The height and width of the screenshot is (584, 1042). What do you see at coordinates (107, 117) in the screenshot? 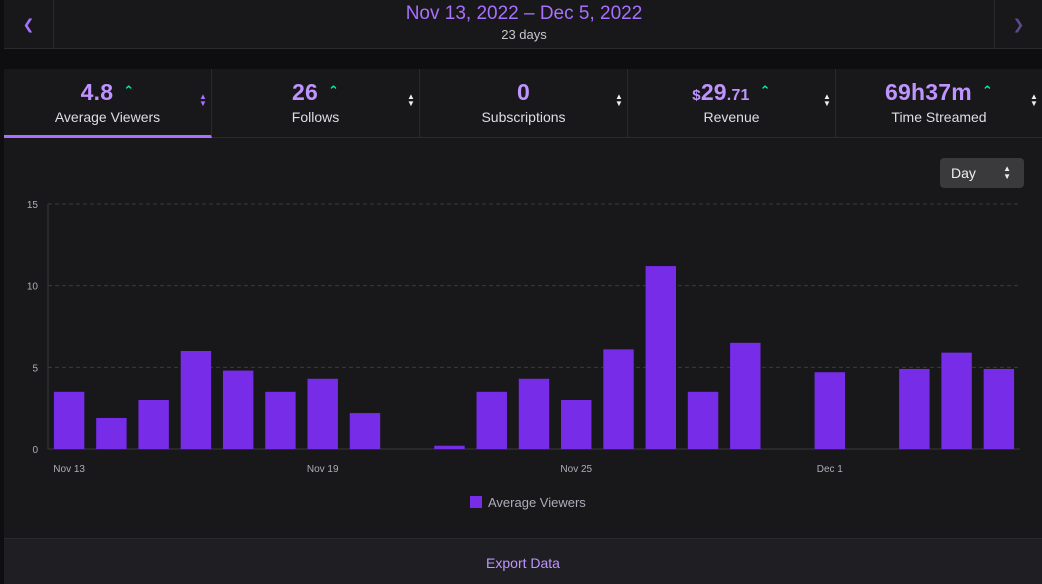
I see `metric-label: Average Viewers` at bounding box center [107, 117].